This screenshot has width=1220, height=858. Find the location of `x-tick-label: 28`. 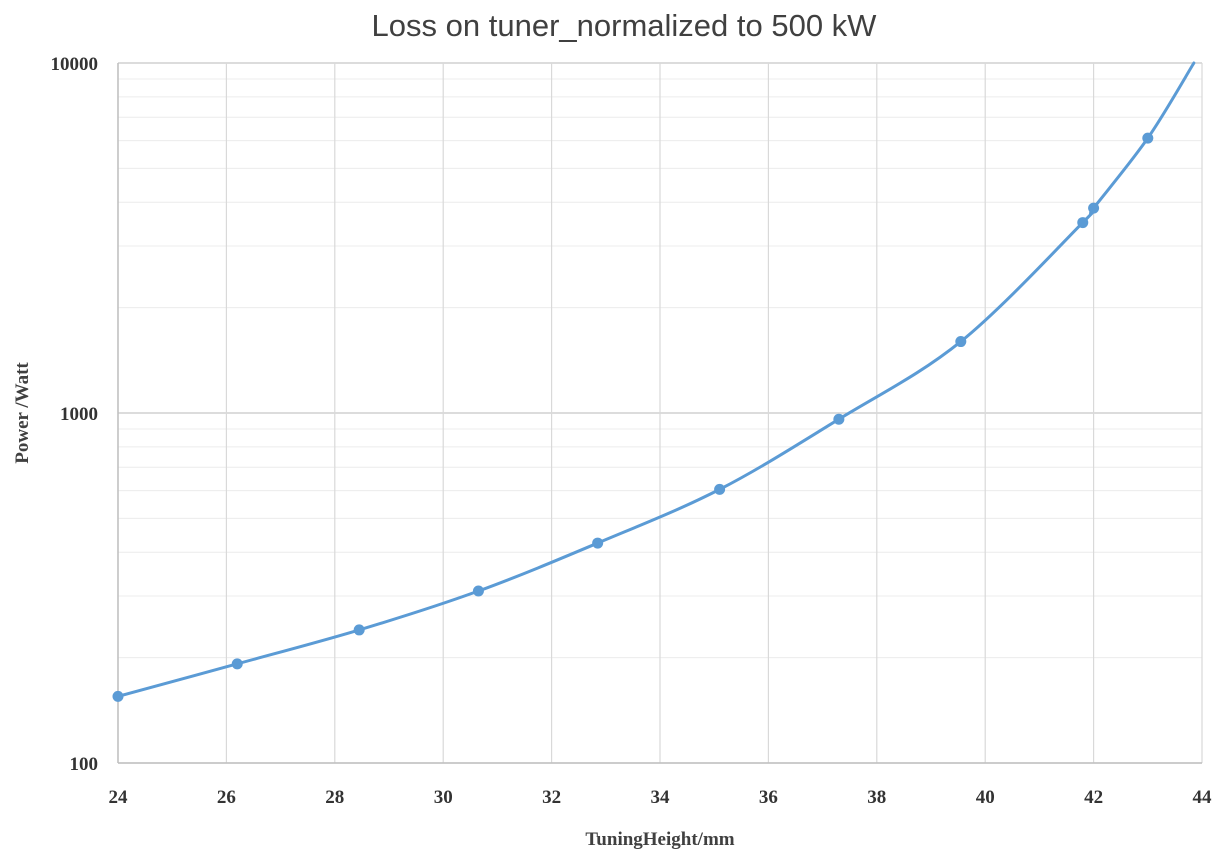

x-tick-label: 28 is located at coordinates (334, 797).